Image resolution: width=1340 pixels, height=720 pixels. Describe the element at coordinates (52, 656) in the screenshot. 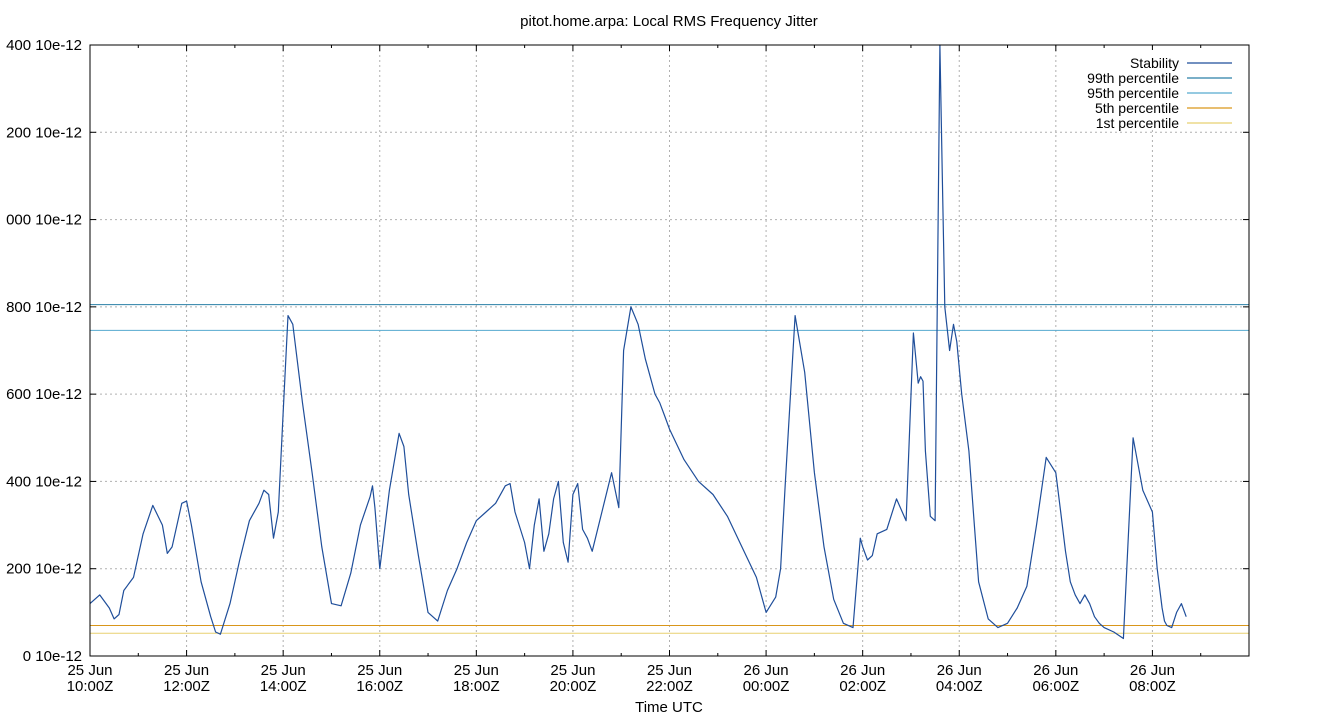

I see `y-tick-label: 0 10e-12` at that location.